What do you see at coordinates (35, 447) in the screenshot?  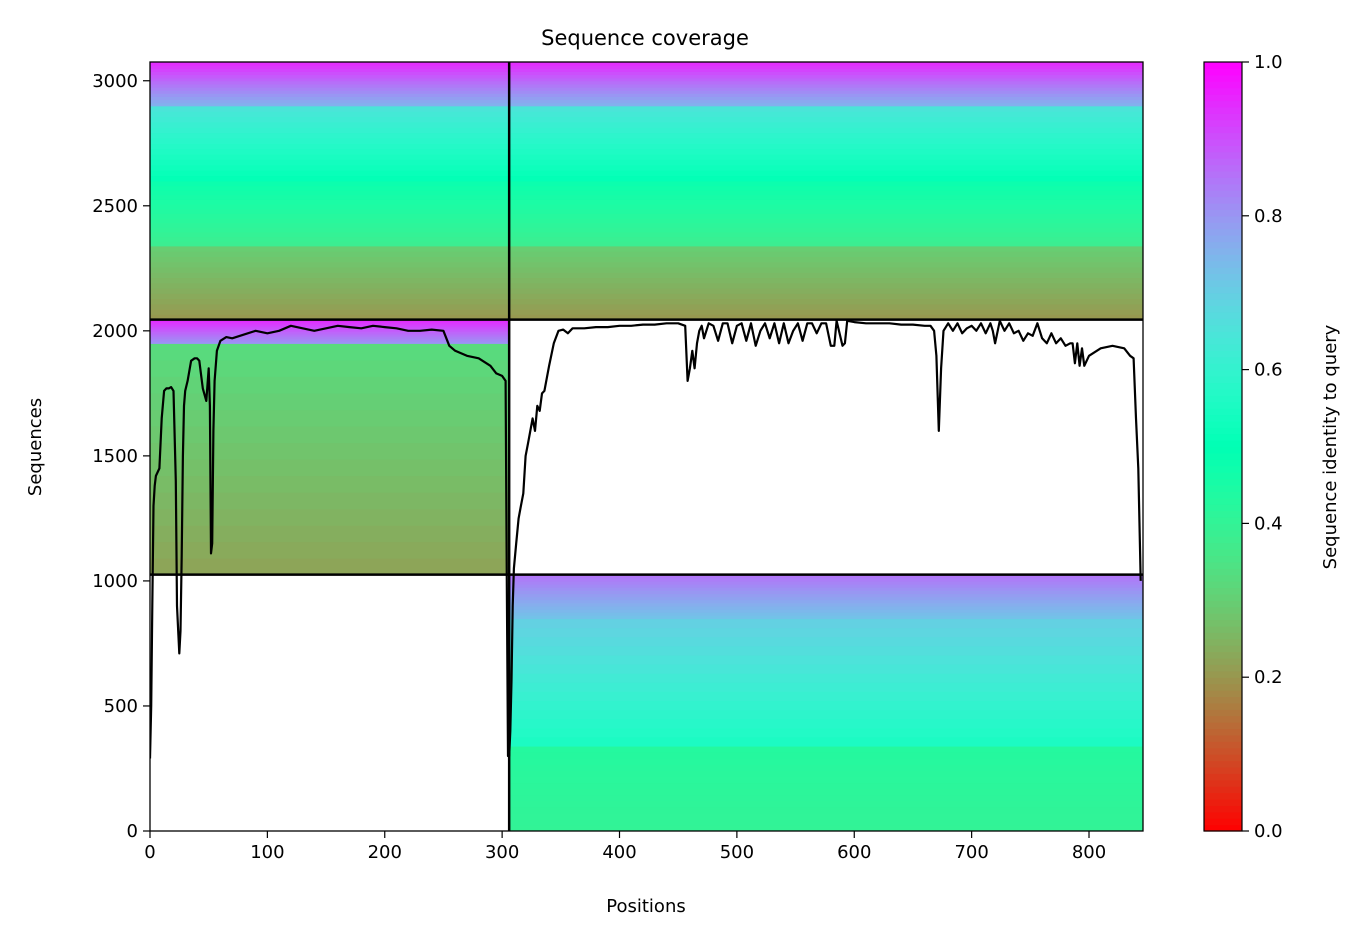 I see `y-axis-label: Sequences` at bounding box center [35, 447].